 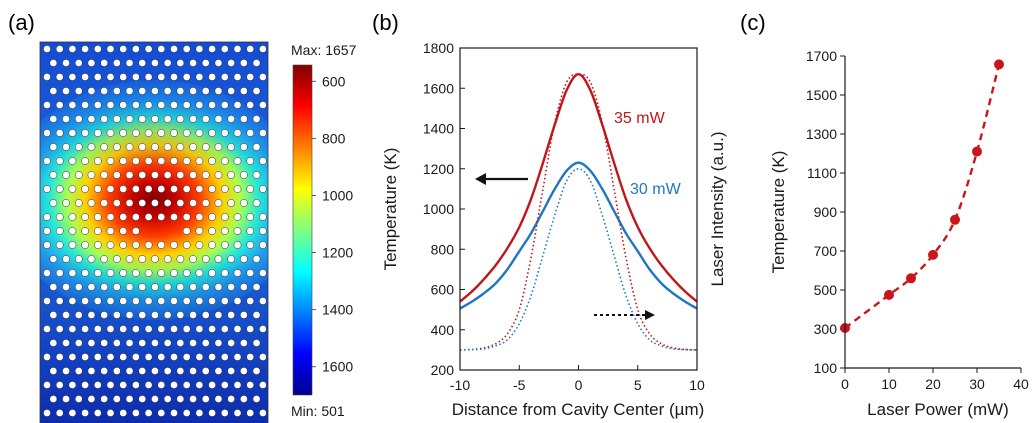 I want to click on chart-b-ytick-label: 600, so click(x=443, y=290).